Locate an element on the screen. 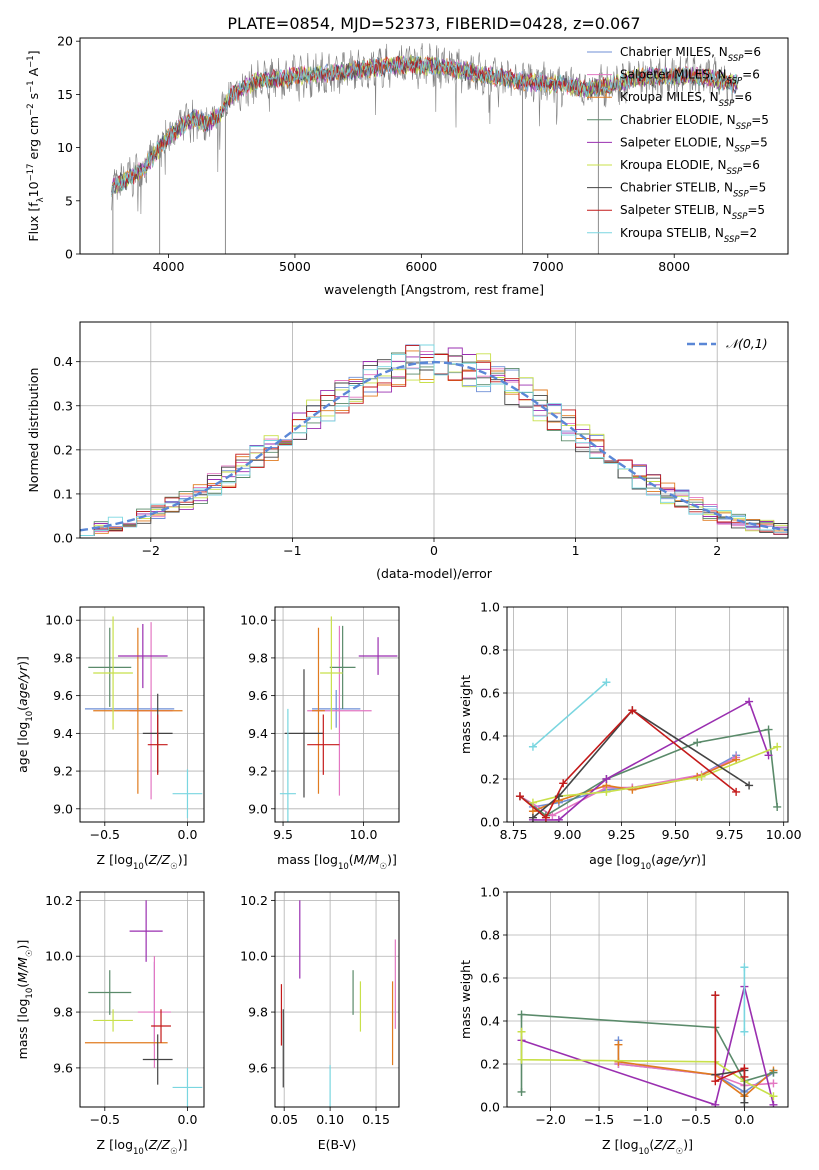 The width and height of the screenshot is (819, 1170). spectrum-y-label: Flux [fλ10−17 erg cm−2 s−1 A−1] is located at coordinates (36, 145).